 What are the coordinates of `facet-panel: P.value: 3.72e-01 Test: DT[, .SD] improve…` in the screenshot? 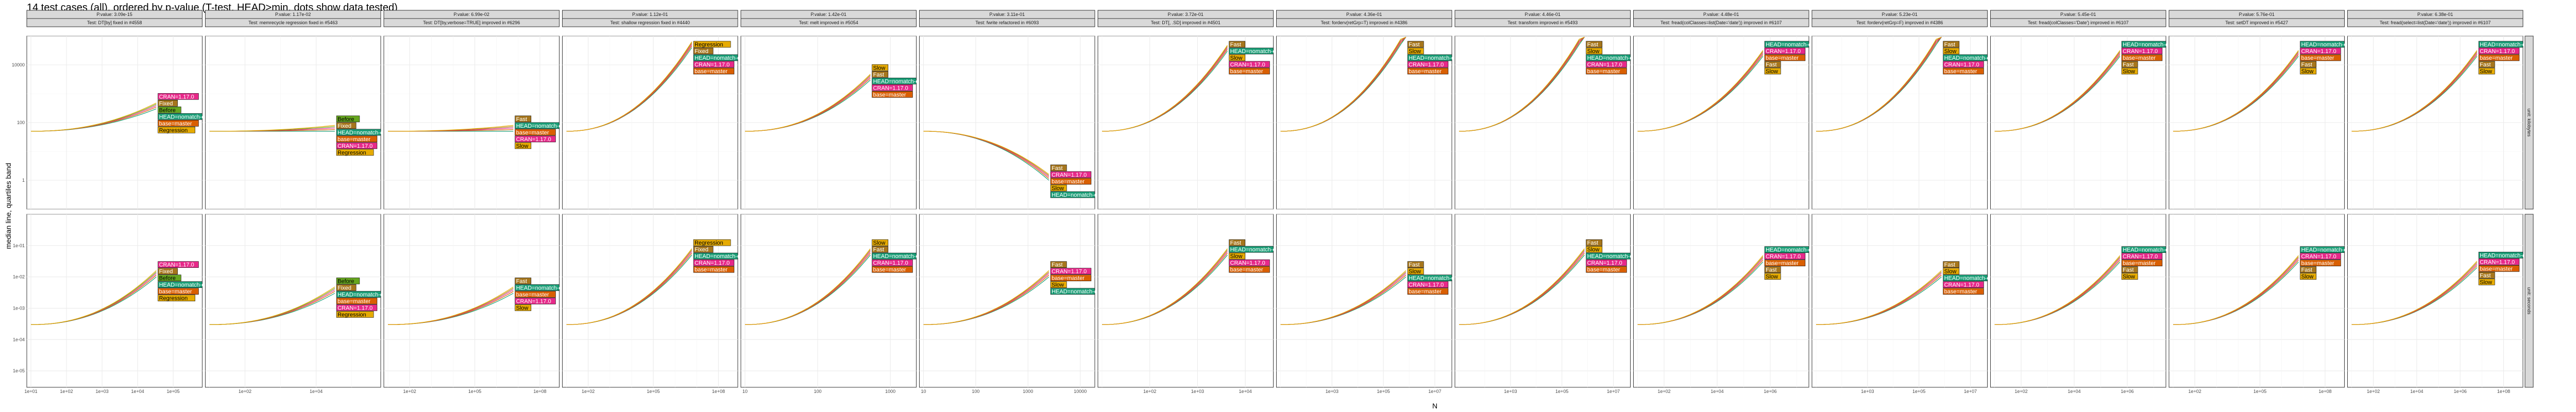 It's located at (1199, 202).